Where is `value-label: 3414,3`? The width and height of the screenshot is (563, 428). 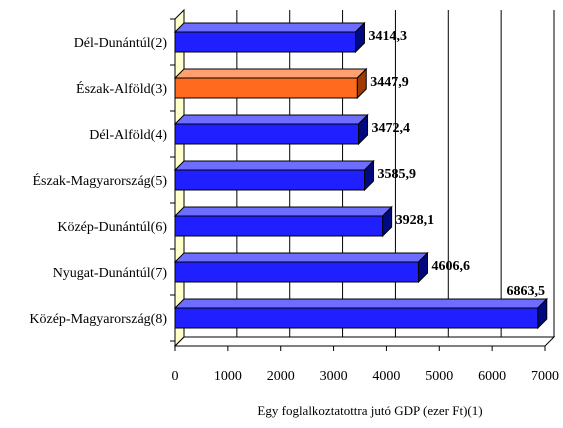 value-label: 3414,3 is located at coordinates (387, 36).